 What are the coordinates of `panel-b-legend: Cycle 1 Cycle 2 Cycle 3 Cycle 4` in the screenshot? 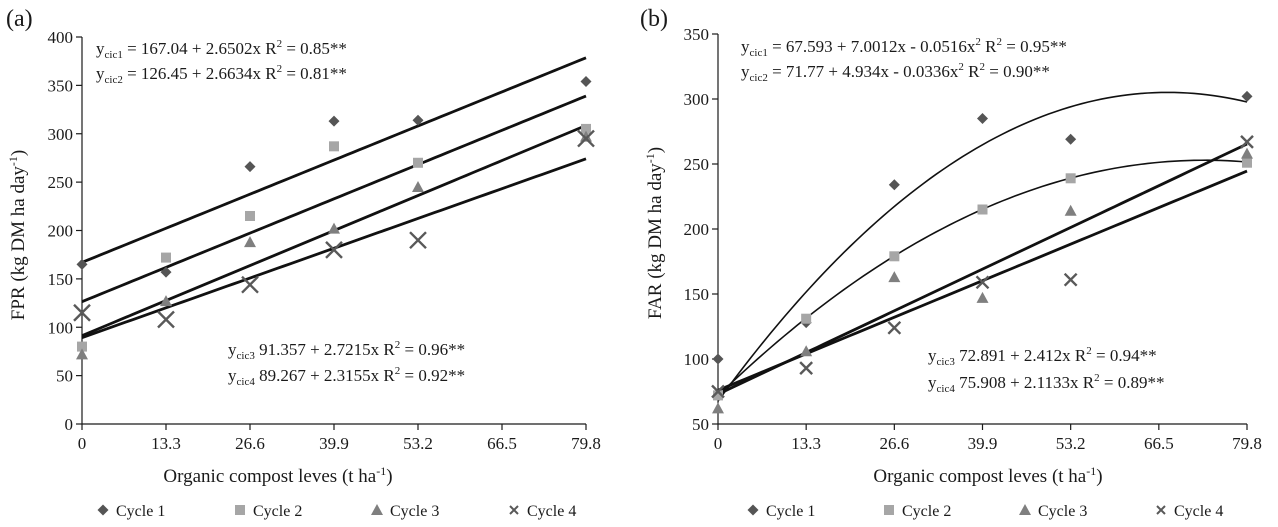 It's located at (985, 511).